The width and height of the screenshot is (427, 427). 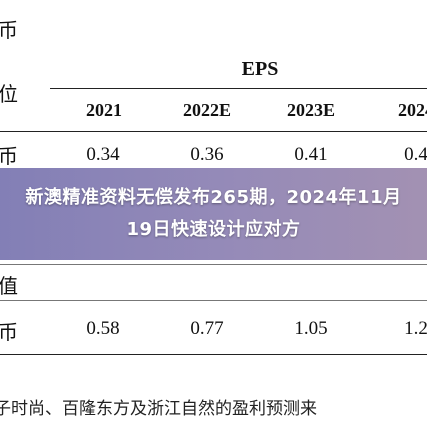 I want to click on row-label-value: 值, so click(x=9, y=286).